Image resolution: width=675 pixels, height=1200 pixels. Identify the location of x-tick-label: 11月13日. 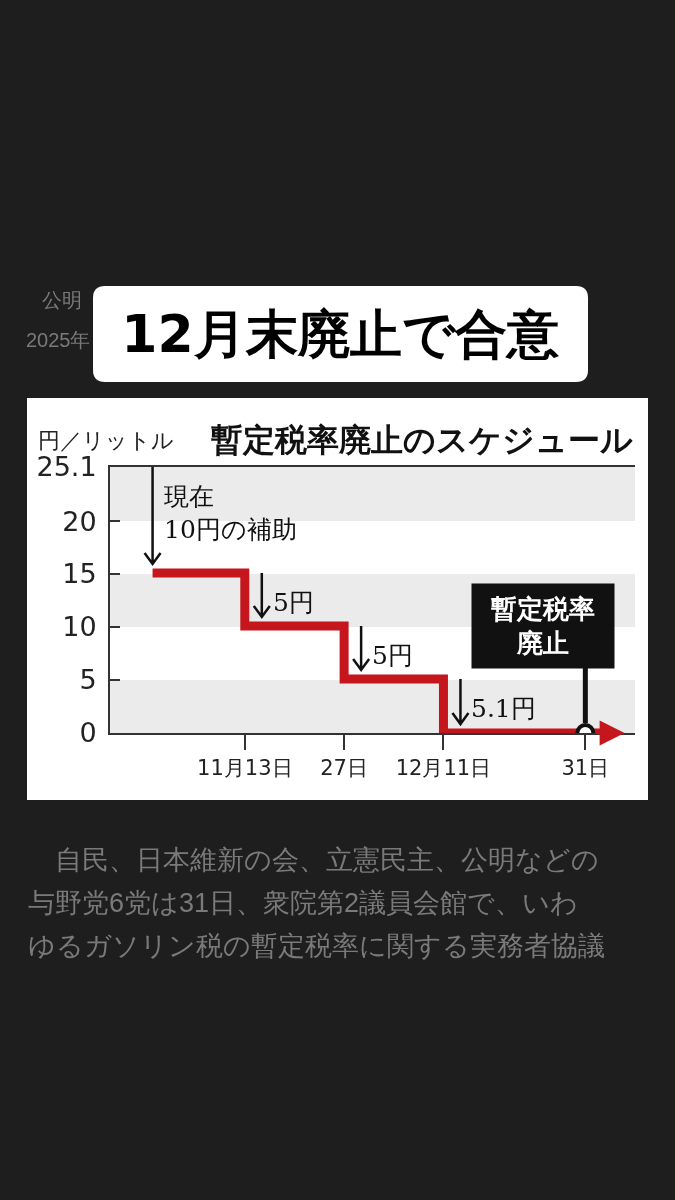
(245, 768).